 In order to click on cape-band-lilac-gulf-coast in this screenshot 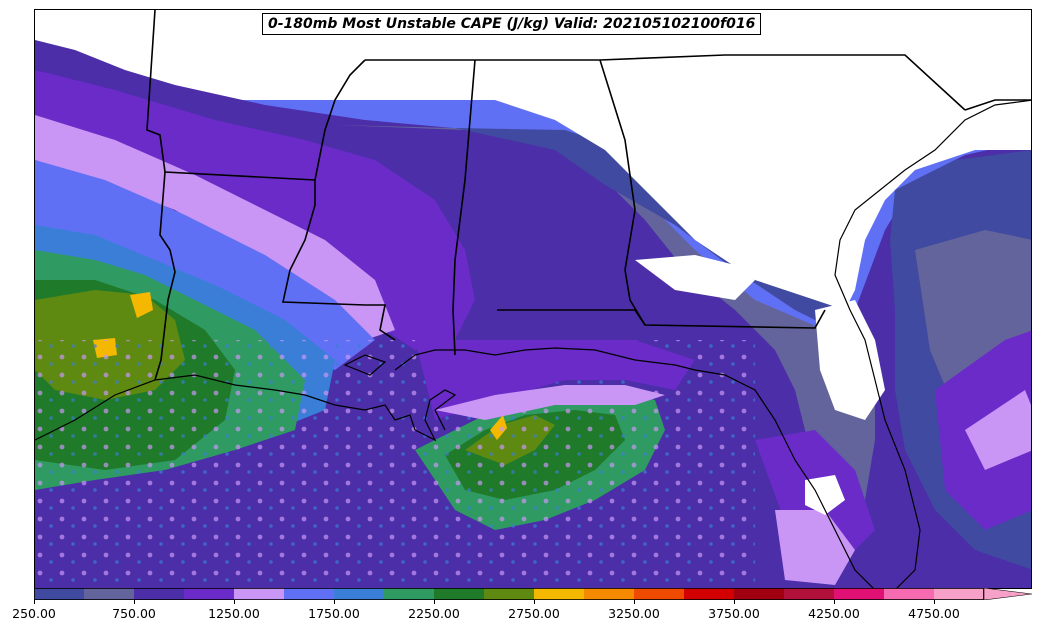, I will do `click(550, 402)`.